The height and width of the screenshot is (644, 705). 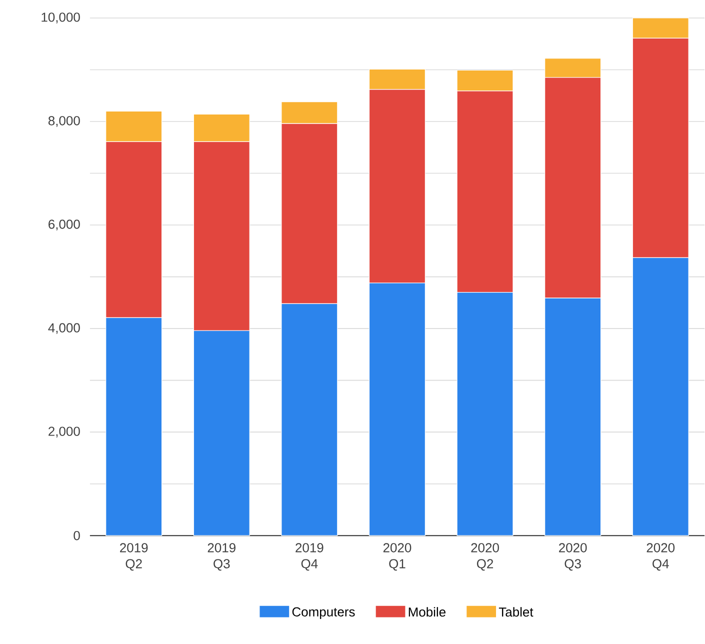 What do you see at coordinates (485, 557) in the screenshot?
I see `x-tick-label: 2020 Q2` at bounding box center [485, 557].